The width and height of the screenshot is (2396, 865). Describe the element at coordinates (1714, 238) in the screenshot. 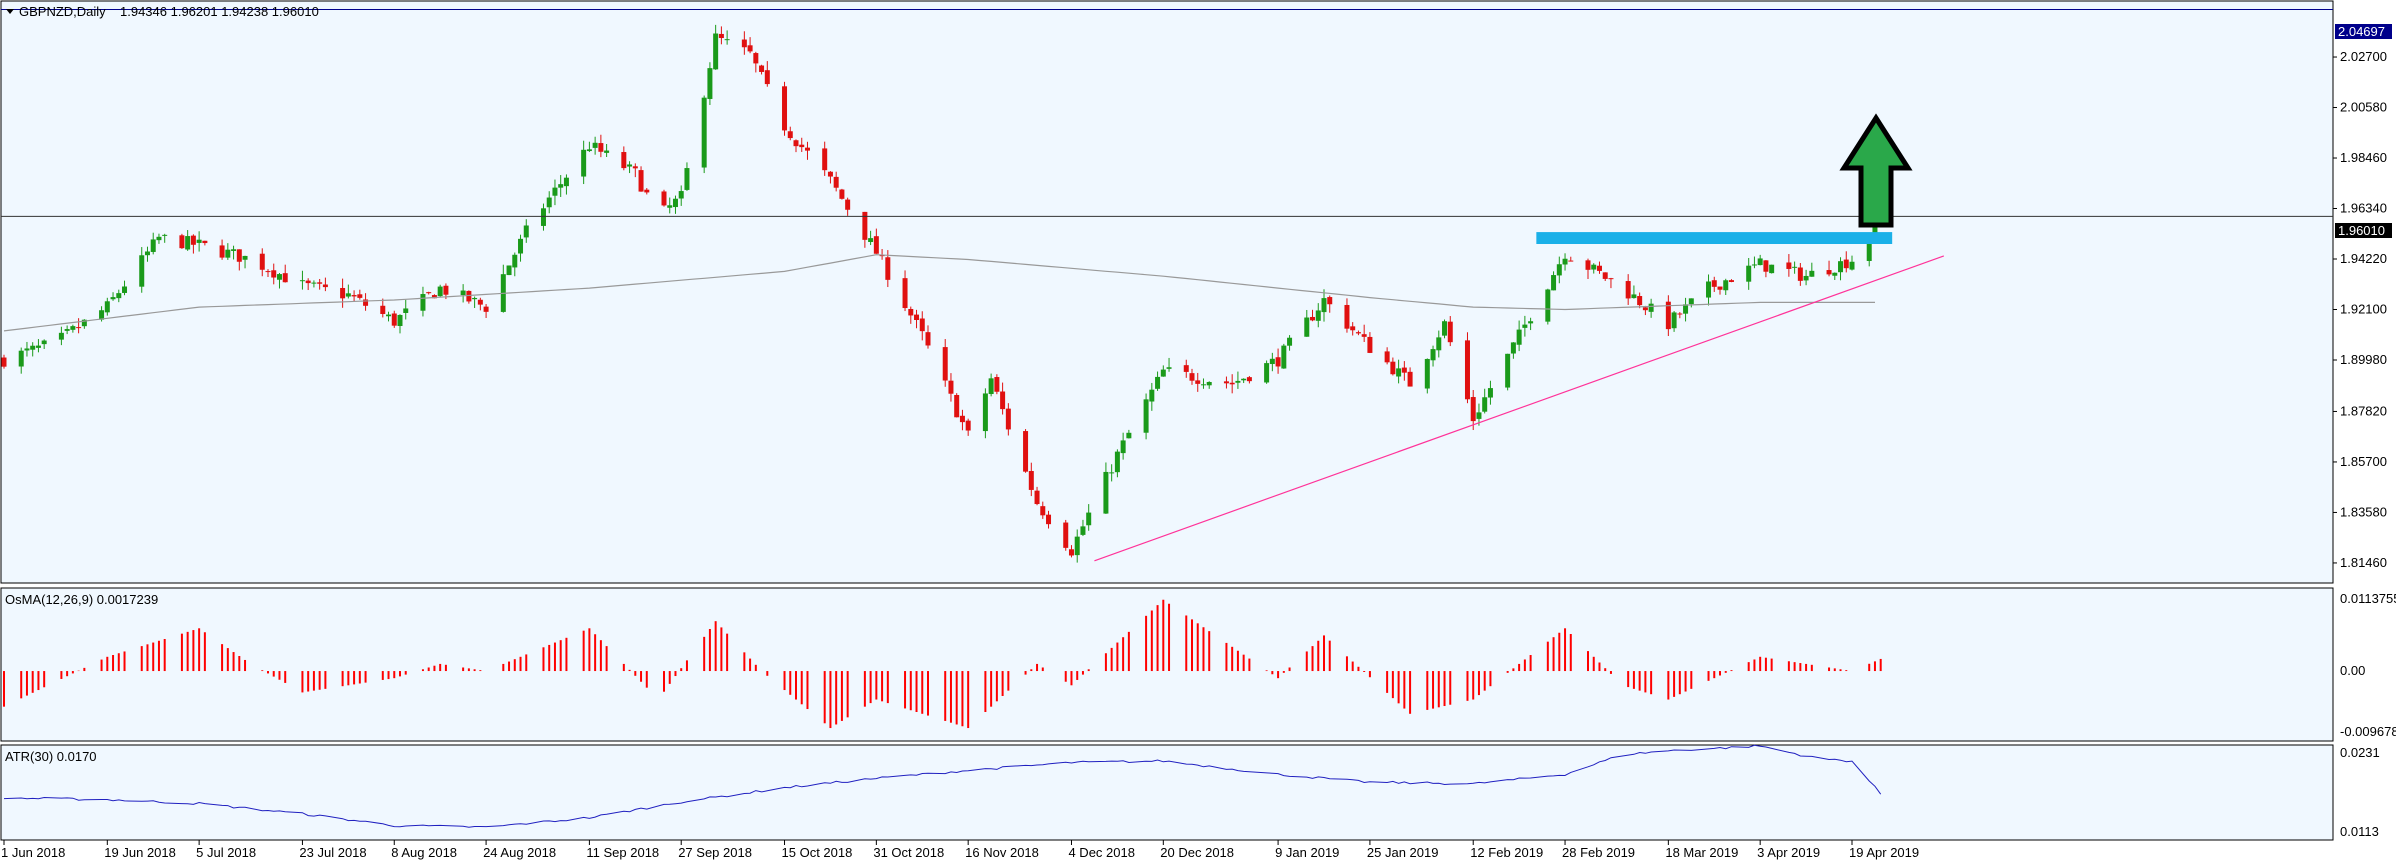

I see `resistance-zone` at that location.